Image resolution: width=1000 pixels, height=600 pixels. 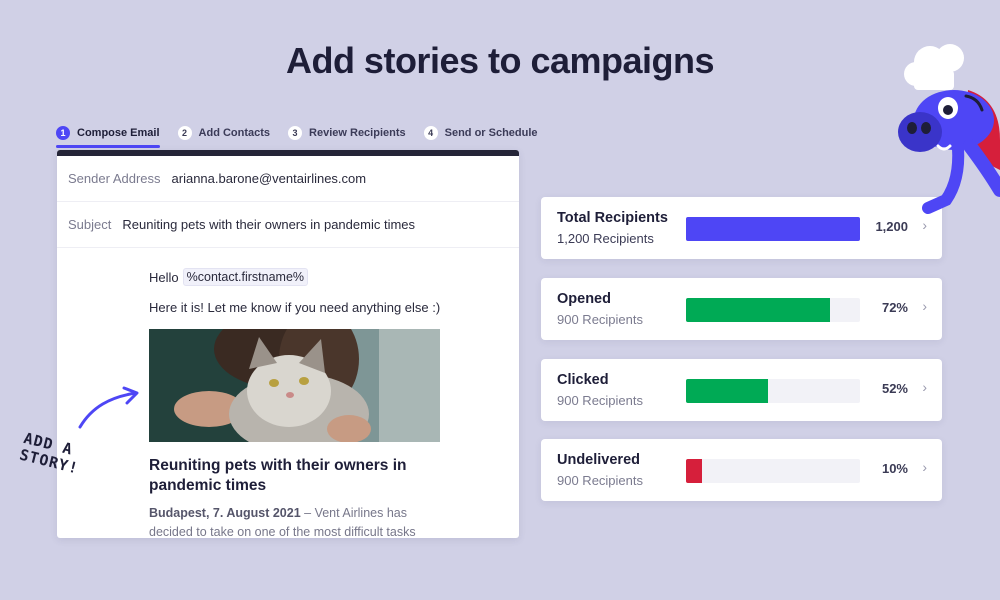 What do you see at coordinates (184, 133) in the screenshot?
I see `step-number: 2` at bounding box center [184, 133].